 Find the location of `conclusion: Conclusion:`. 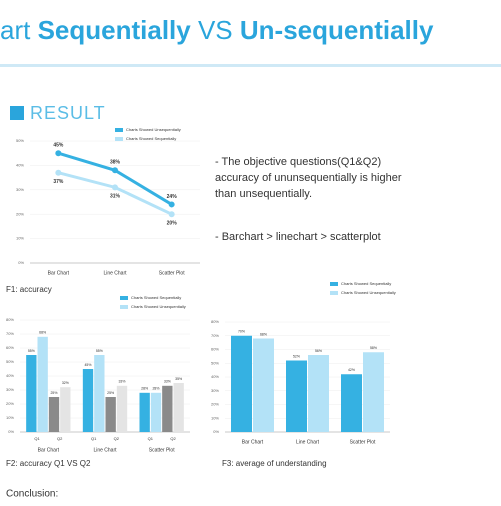

conclusion: Conclusion: is located at coordinates (32, 494).